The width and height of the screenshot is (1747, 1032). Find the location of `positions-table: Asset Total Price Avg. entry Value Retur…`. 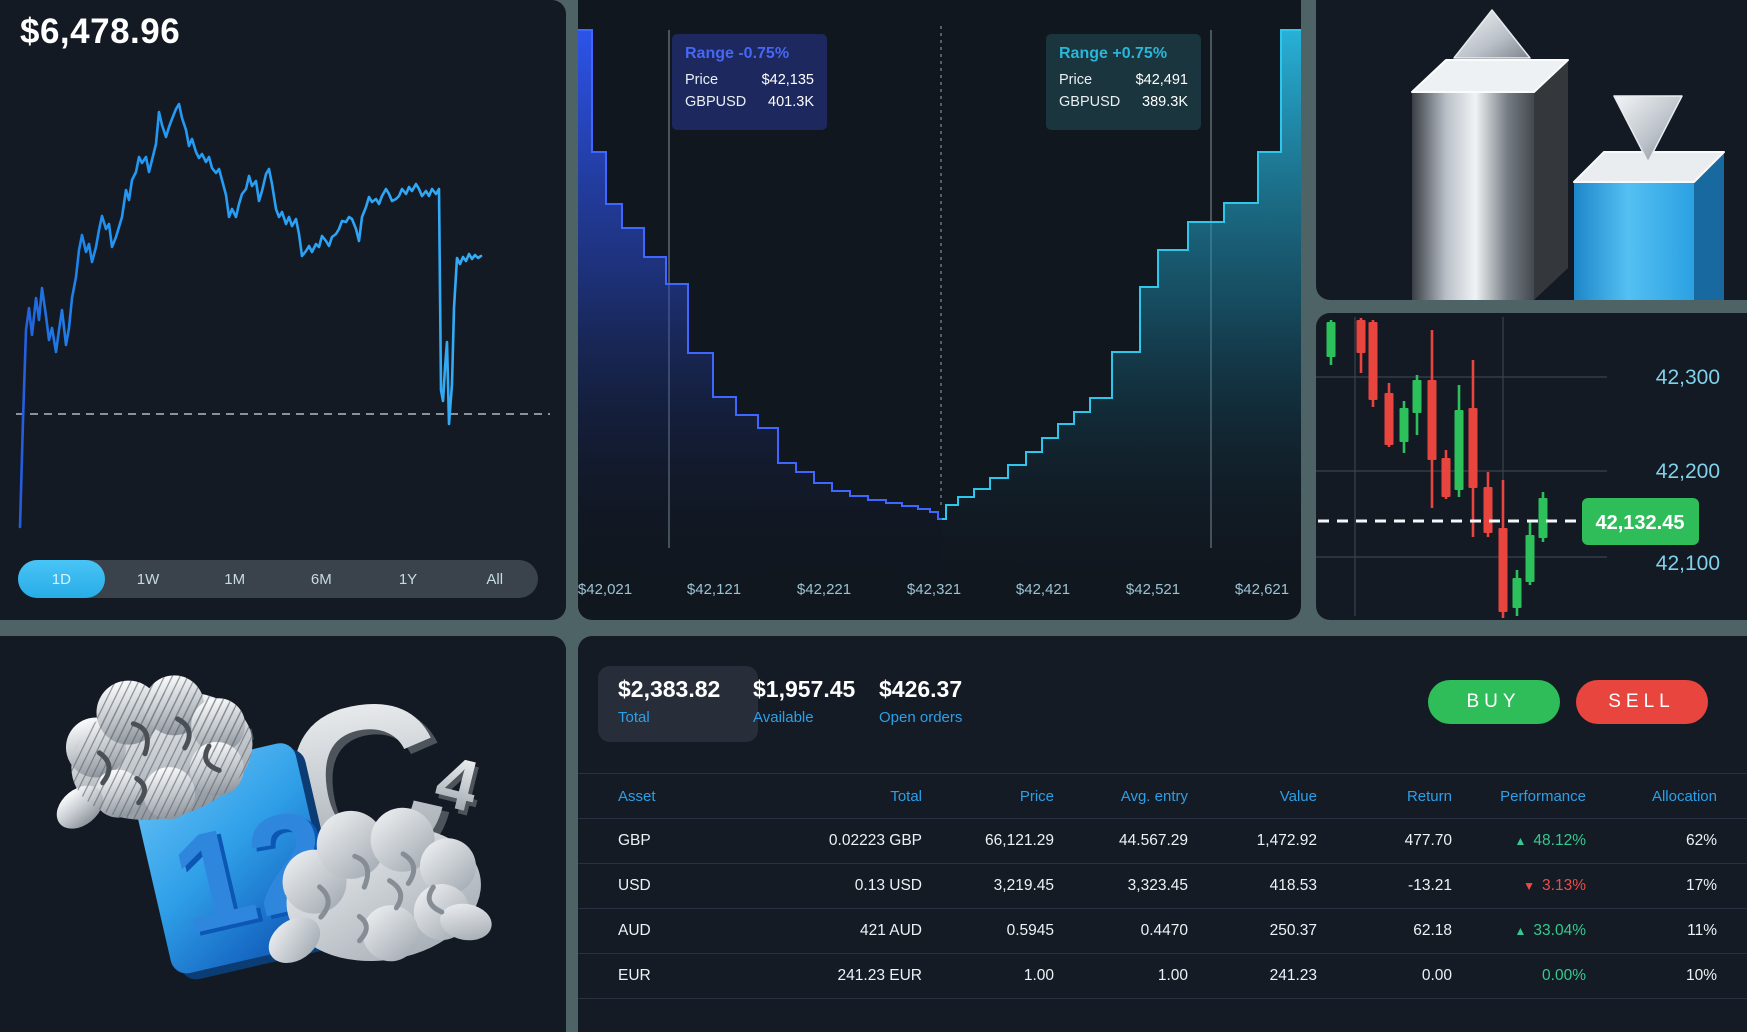

positions-table: Asset Total Price Avg. entry Value Retur… is located at coordinates (1162, 886).